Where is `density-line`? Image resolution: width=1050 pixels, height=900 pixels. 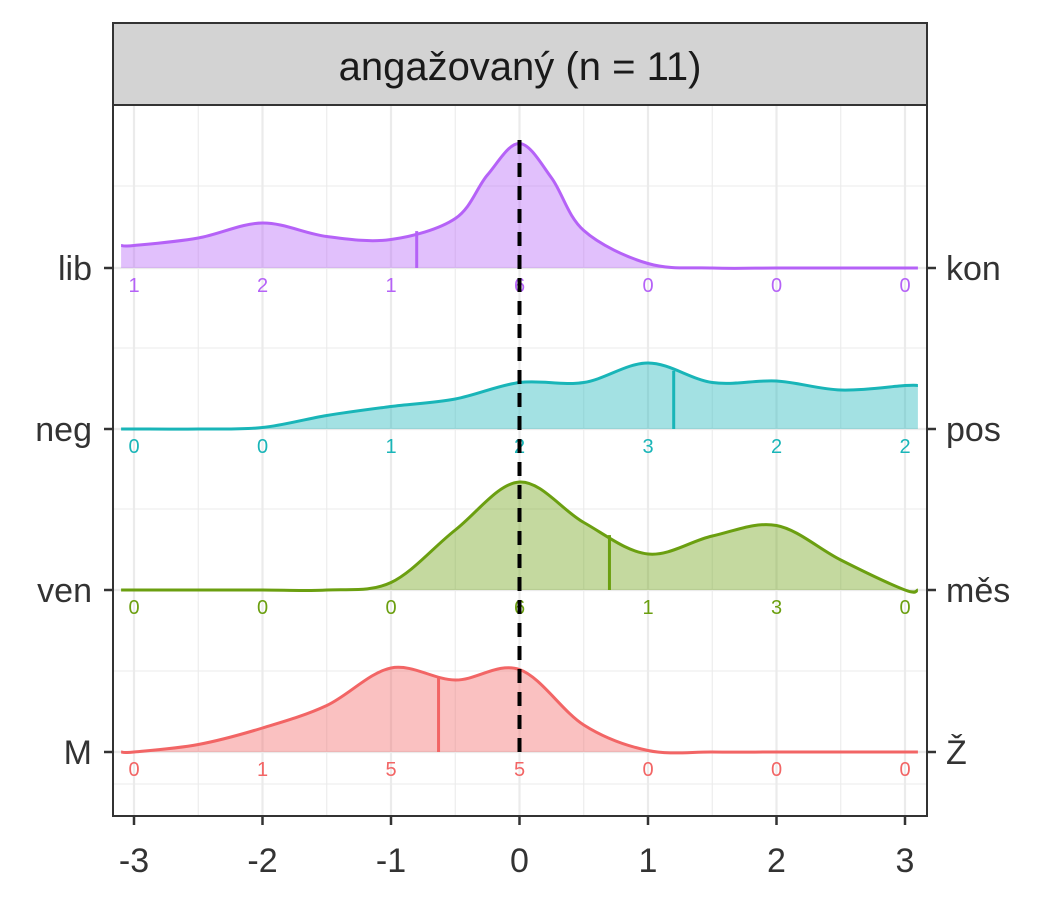 density-line is located at coordinates (520, 537).